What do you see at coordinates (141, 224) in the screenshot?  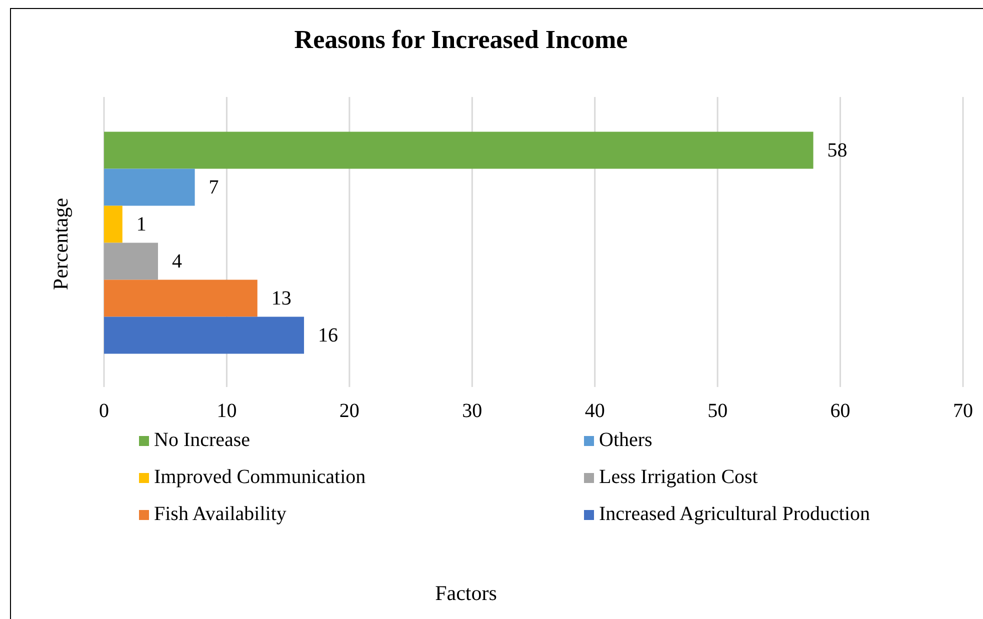 I see `data-label: 1` at bounding box center [141, 224].